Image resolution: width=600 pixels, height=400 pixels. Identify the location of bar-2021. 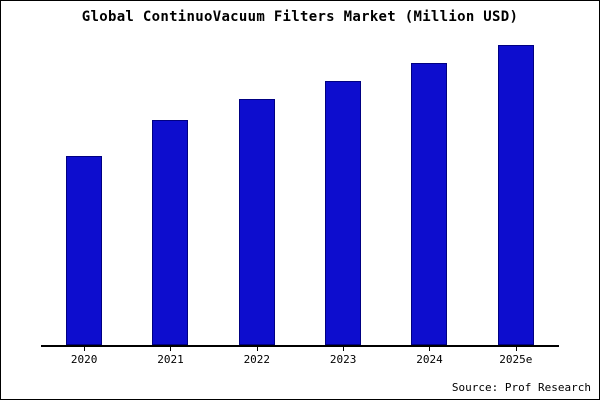
(170, 232).